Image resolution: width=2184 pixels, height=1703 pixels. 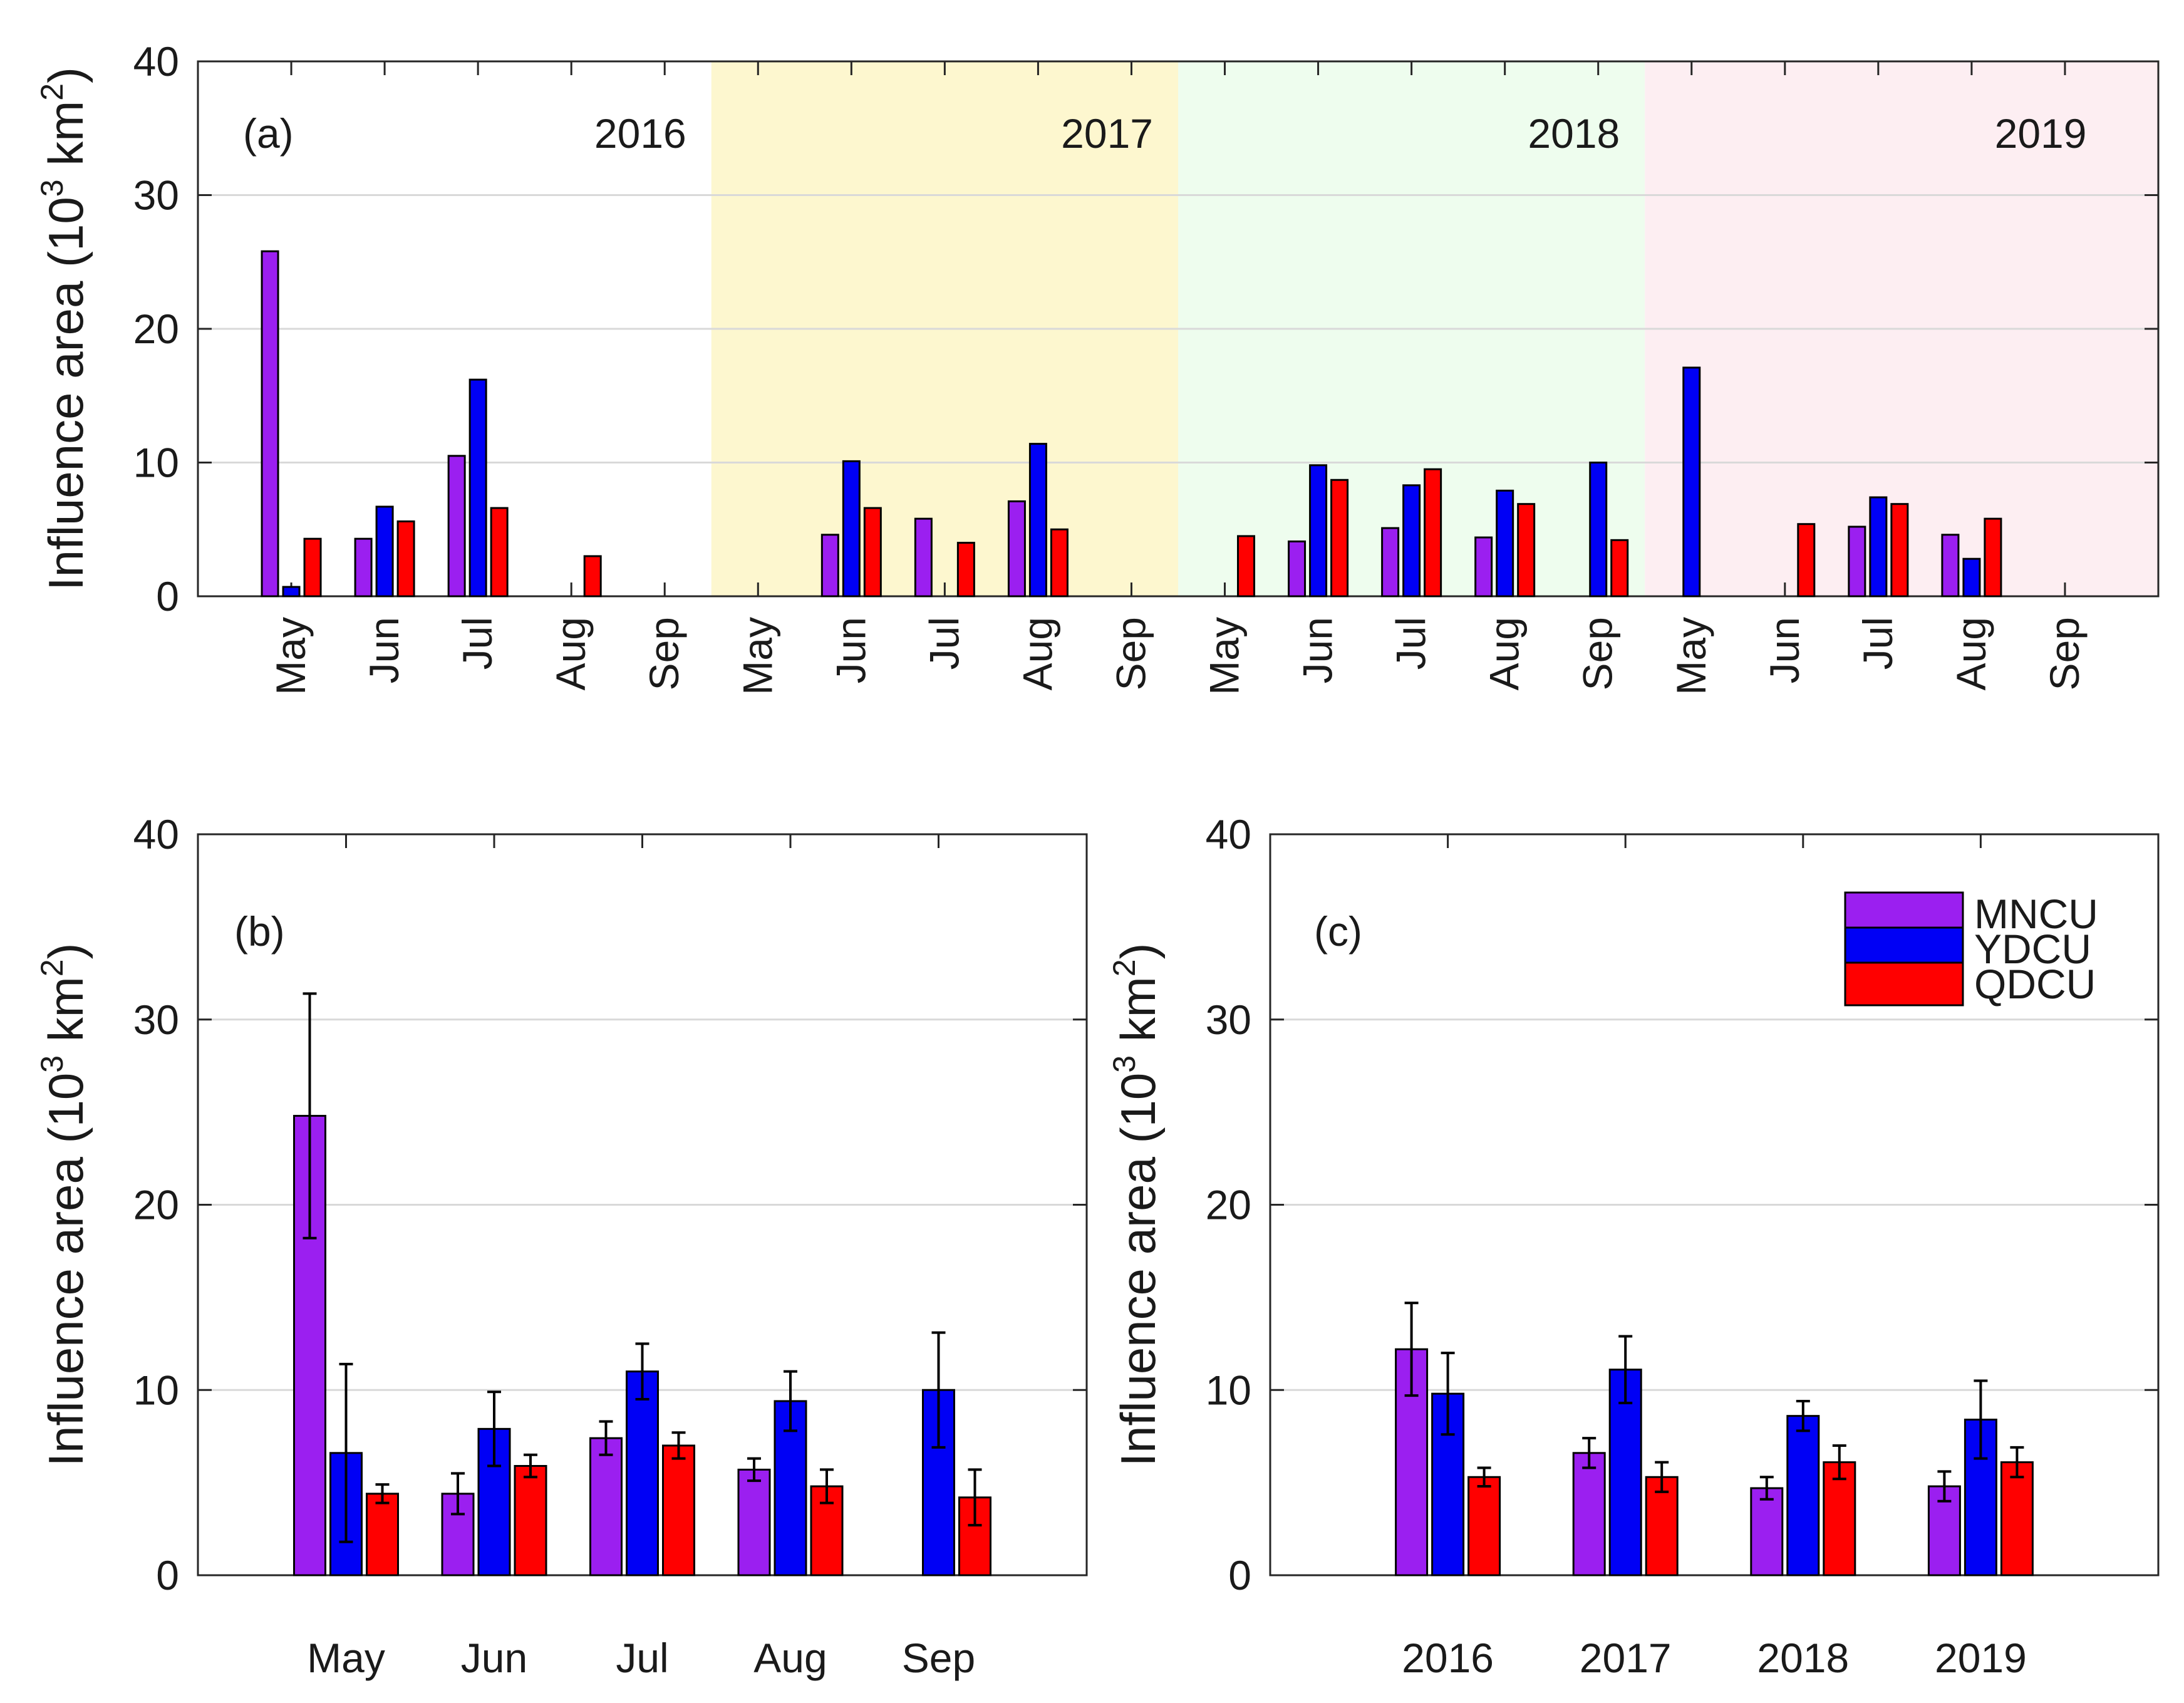 I want to click on year-label: 2018, so click(x=1574, y=133).